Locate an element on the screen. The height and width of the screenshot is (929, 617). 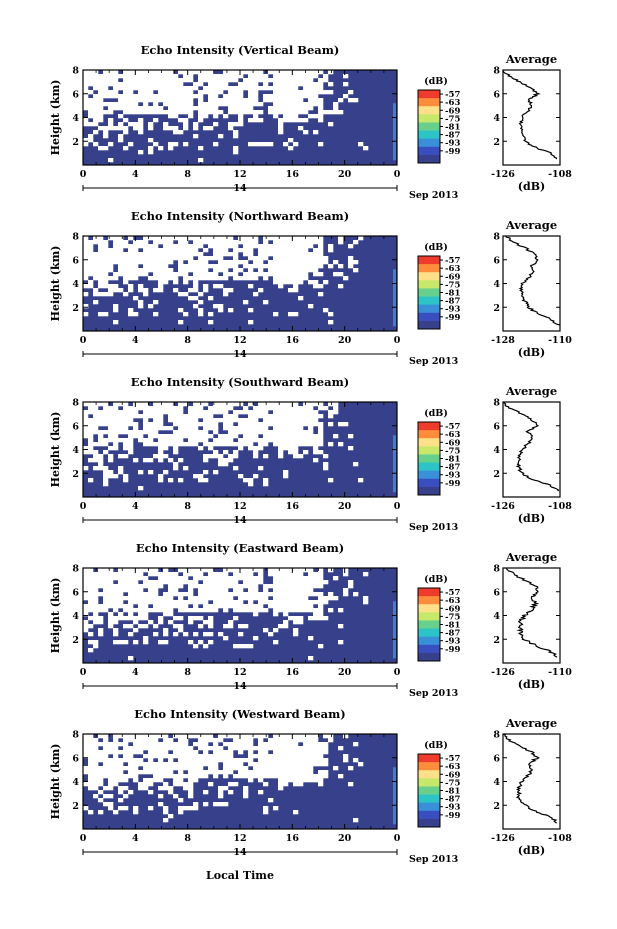
y-tick-label: 6 is located at coordinates (75, 758).